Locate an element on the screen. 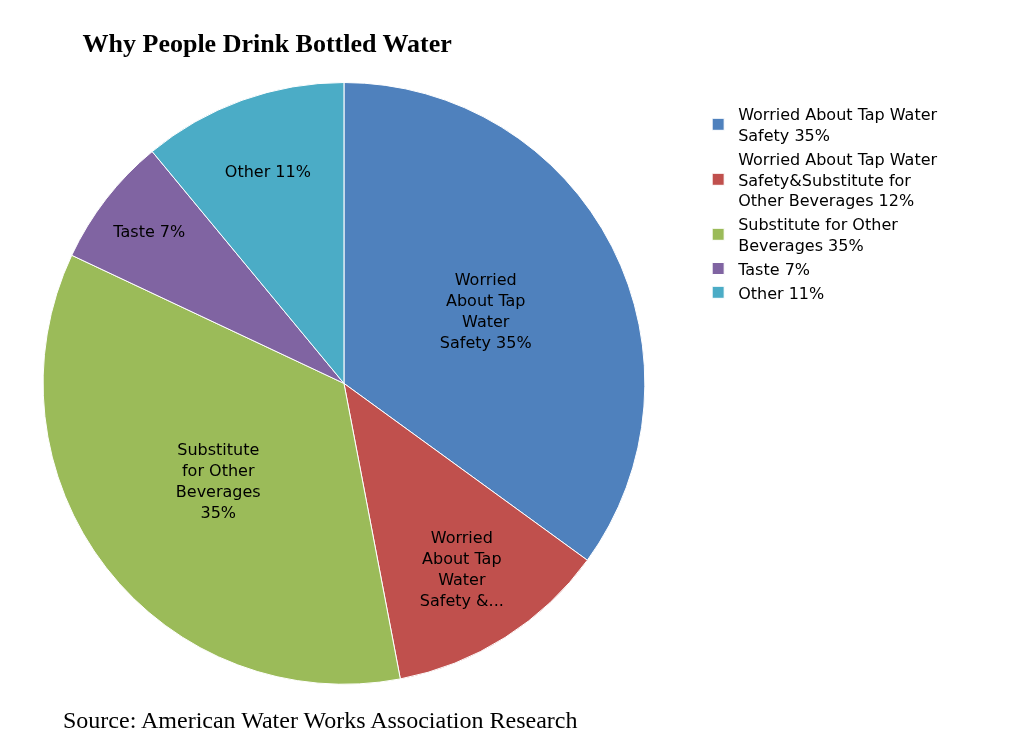 This screenshot has height=745, width=1032. legend-label: Worried About Tap Water Safety 35% is located at coordinates (838, 125).